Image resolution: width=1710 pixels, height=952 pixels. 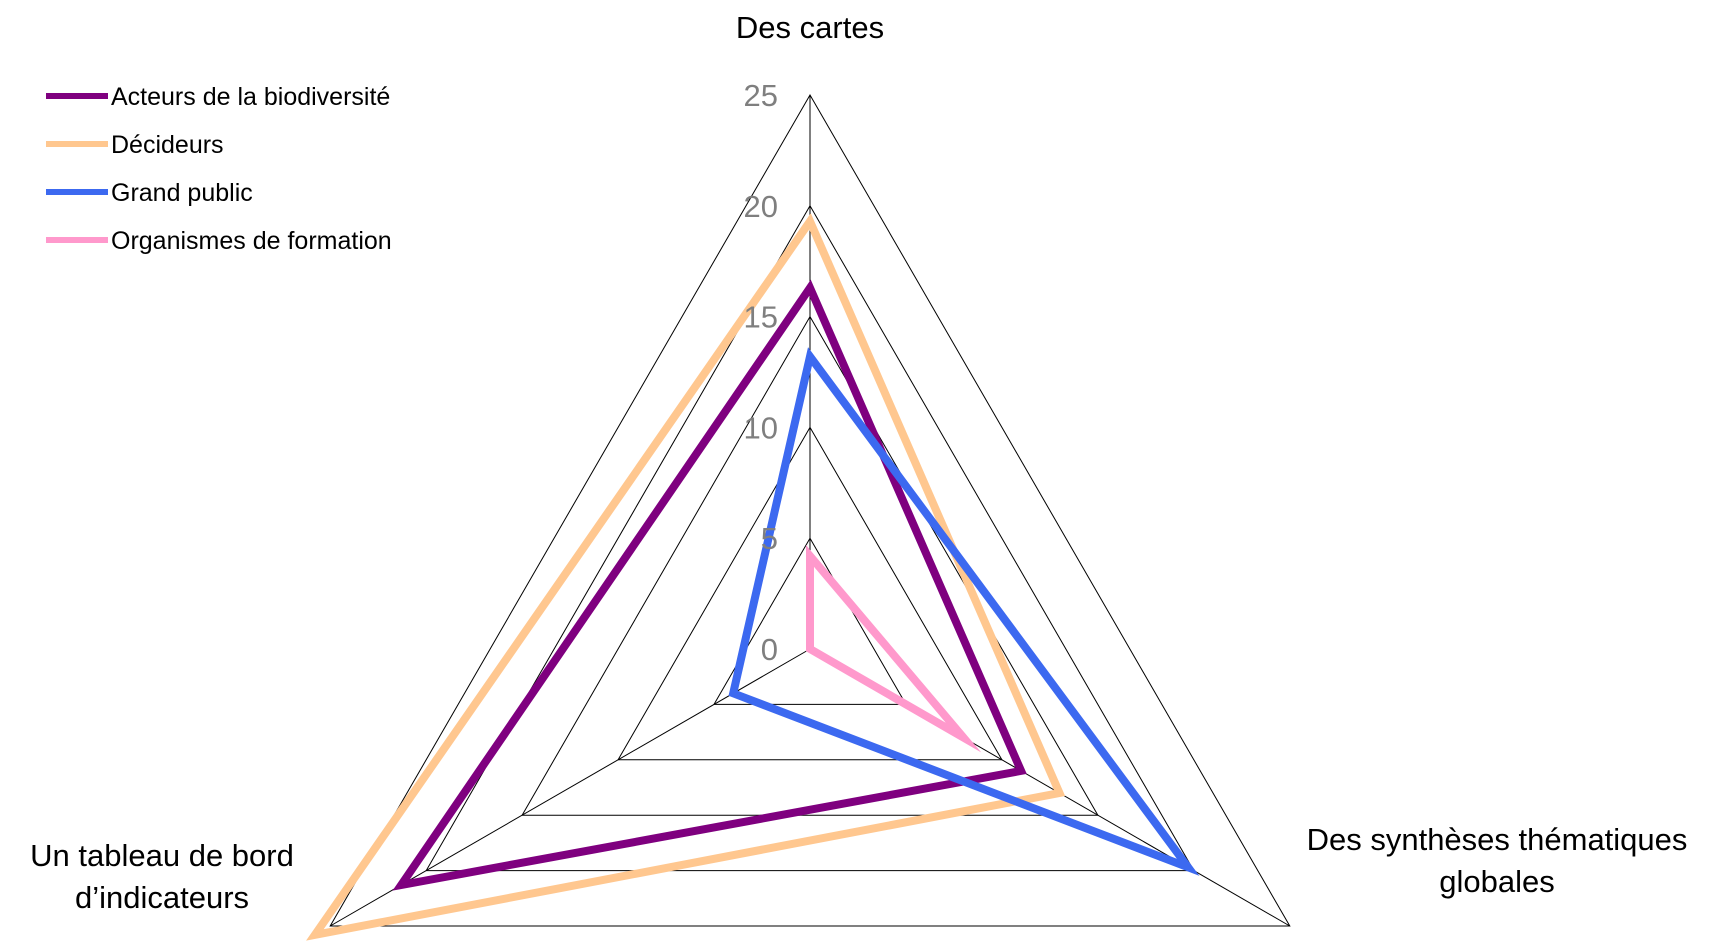 What do you see at coordinates (1496, 881) in the screenshot?
I see `axis-label-1-line-1: globales` at bounding box center [1496, 881].